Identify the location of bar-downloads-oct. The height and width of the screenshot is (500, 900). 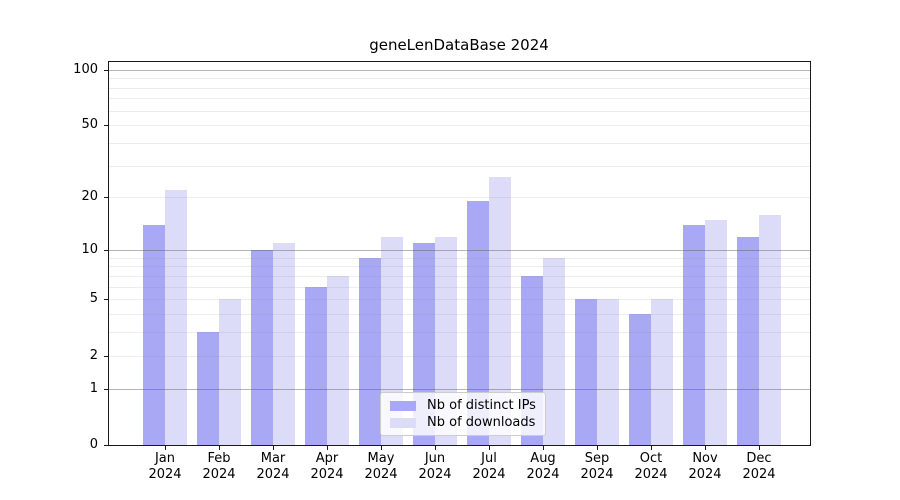
(662, 372).